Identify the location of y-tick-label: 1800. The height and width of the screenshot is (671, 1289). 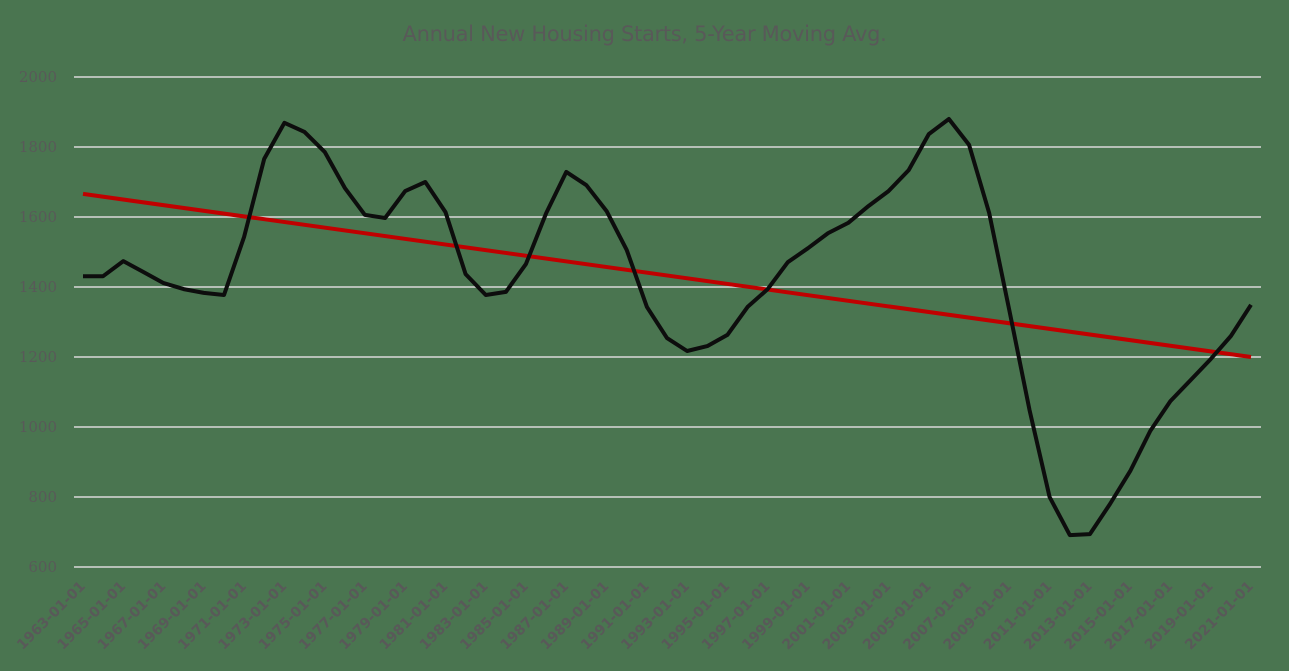
(38, 147).